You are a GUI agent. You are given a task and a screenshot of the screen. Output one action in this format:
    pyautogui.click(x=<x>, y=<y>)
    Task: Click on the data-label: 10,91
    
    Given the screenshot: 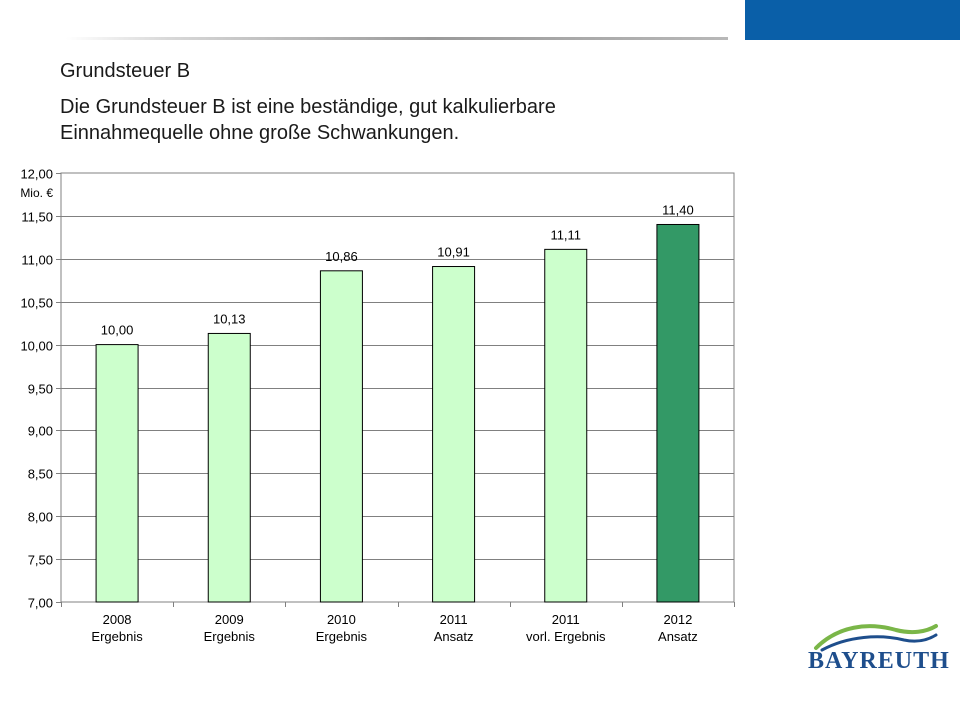 What is the action you would take?
    pyautogui.click(x=453, y=252)
    